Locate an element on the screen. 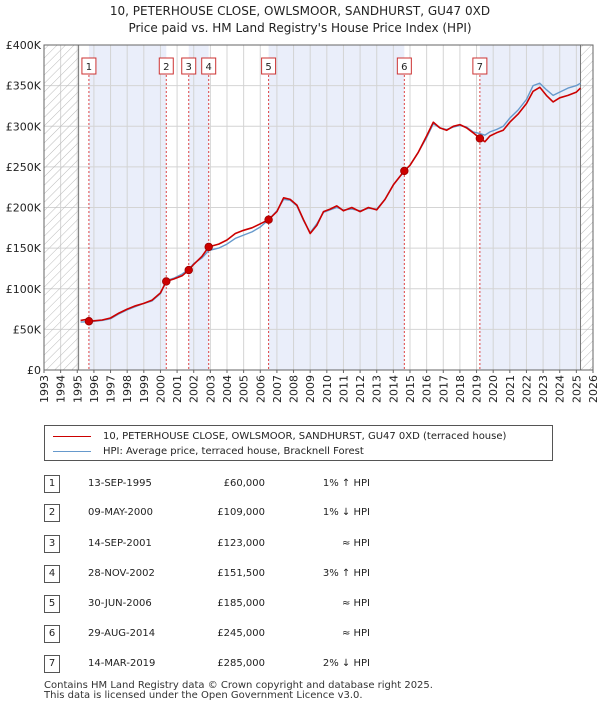  x-tick-label: 2001 is located at coordinates (177, 389).